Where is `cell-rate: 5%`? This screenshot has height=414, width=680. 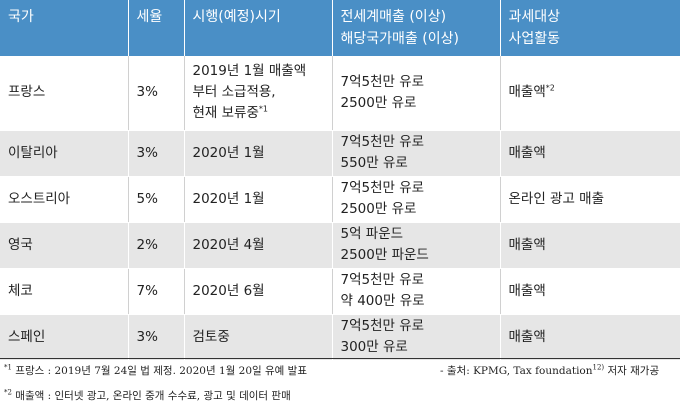
cell-rate: 5% is located at coordinates (156, 199).